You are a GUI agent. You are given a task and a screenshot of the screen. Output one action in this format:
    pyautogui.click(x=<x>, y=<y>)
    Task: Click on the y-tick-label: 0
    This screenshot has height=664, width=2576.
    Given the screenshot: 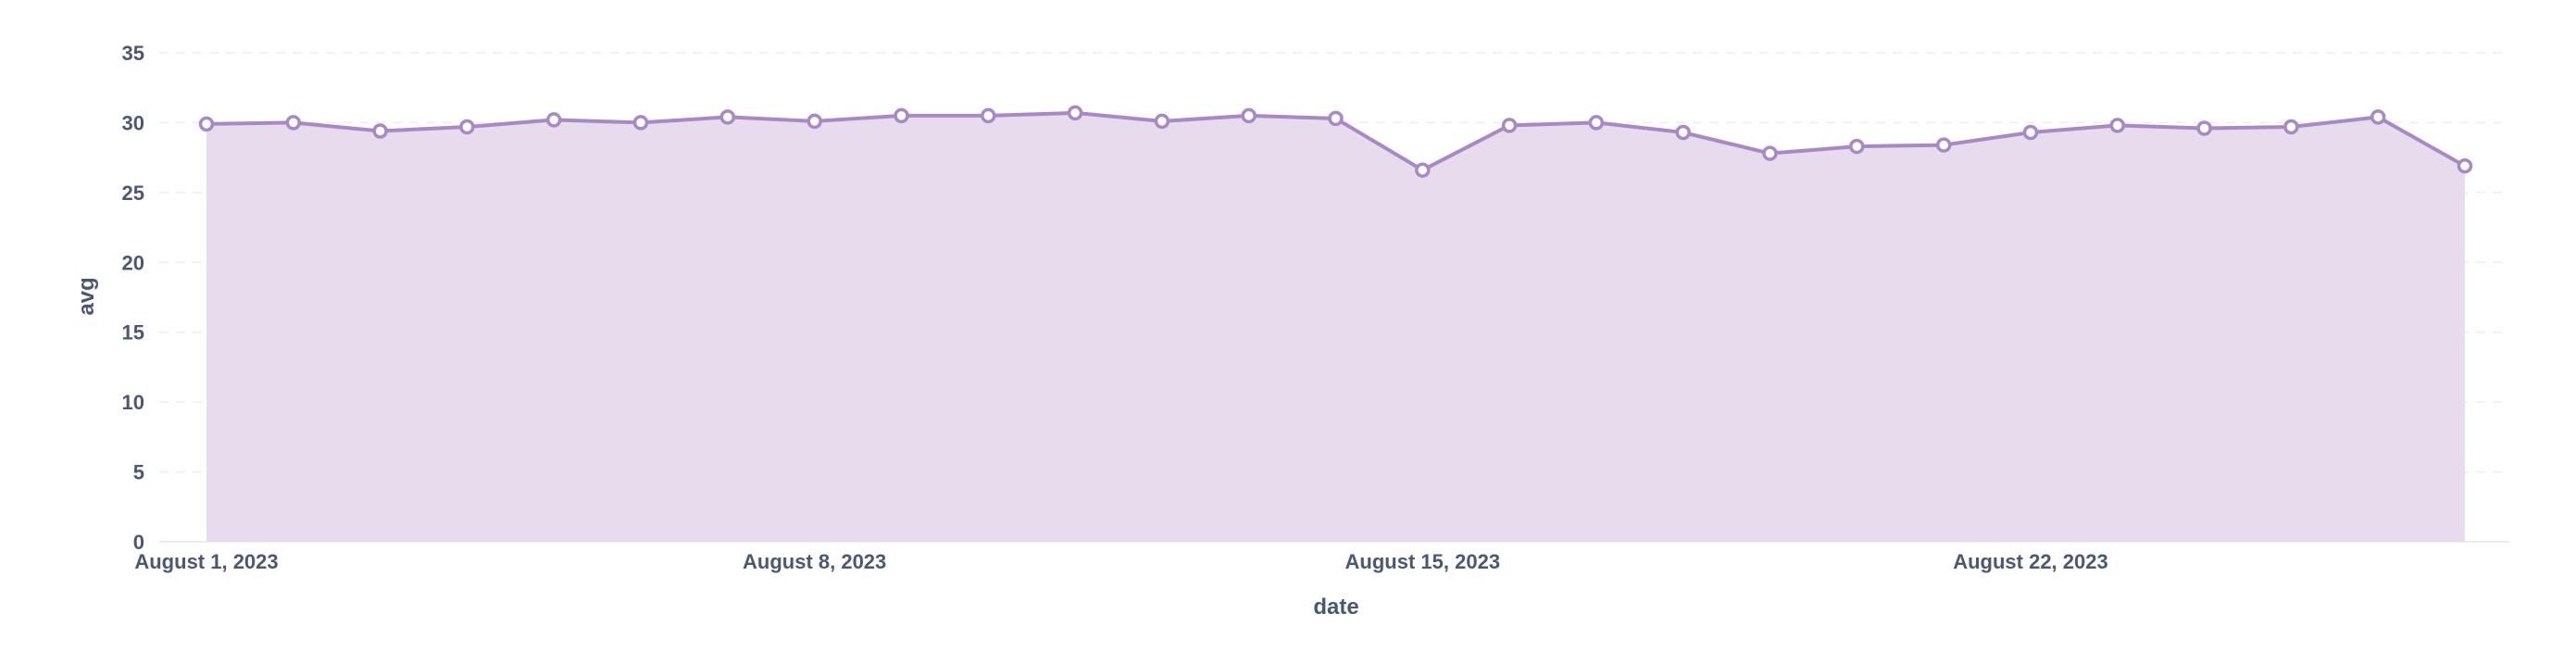 What is the action you would take?
    pyautogui.click(x=138, y=542)
    